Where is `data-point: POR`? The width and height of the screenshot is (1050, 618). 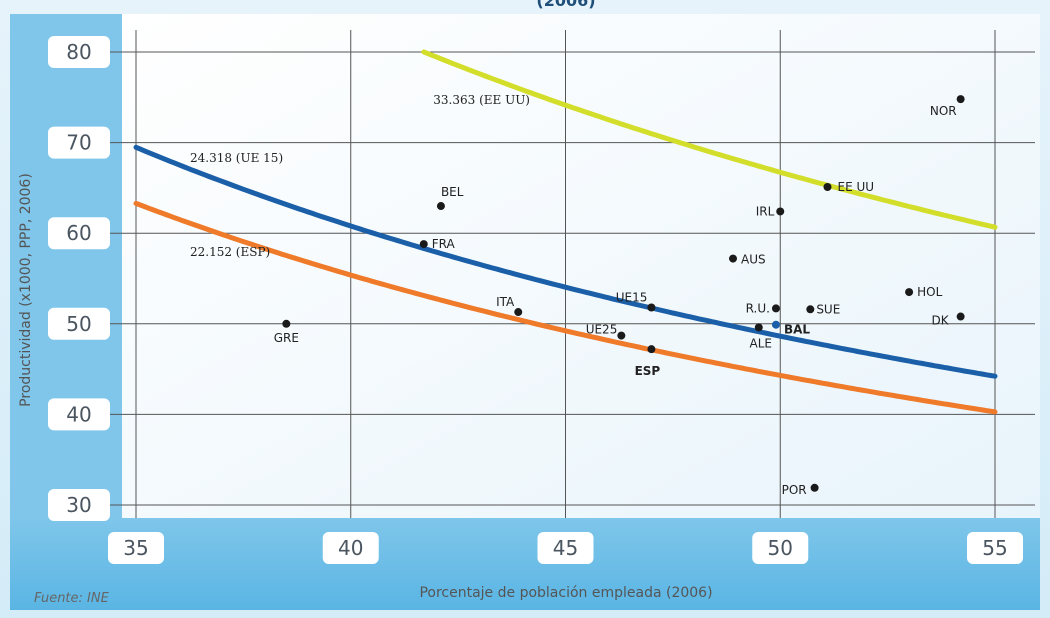 data-point: POR is located at coordinates (800, 490).